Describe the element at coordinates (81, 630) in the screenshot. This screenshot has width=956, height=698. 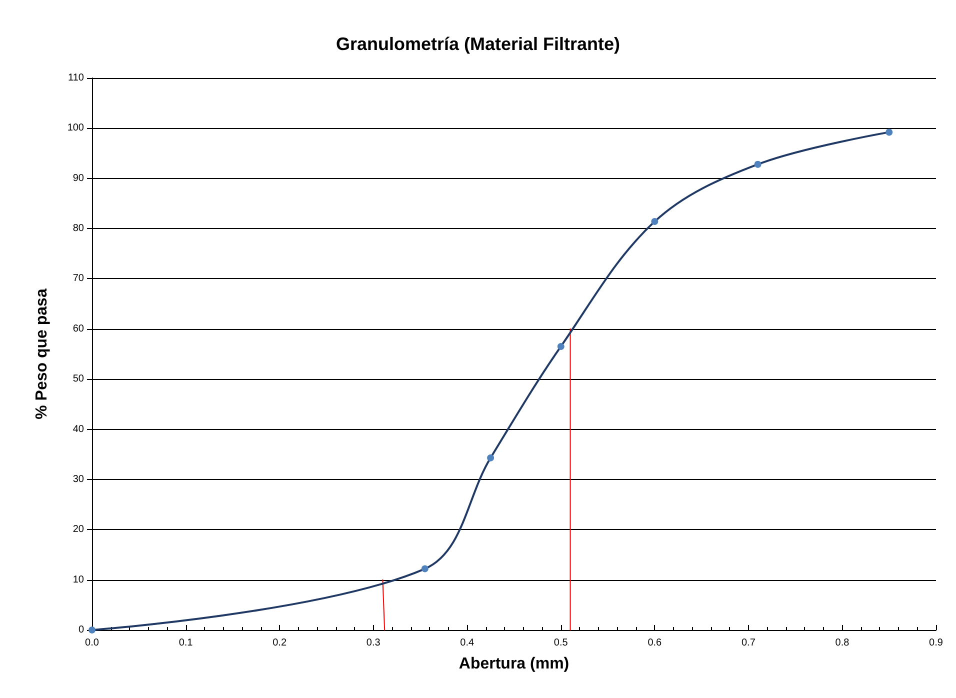
I see `y-tick-label: 0` at that location.